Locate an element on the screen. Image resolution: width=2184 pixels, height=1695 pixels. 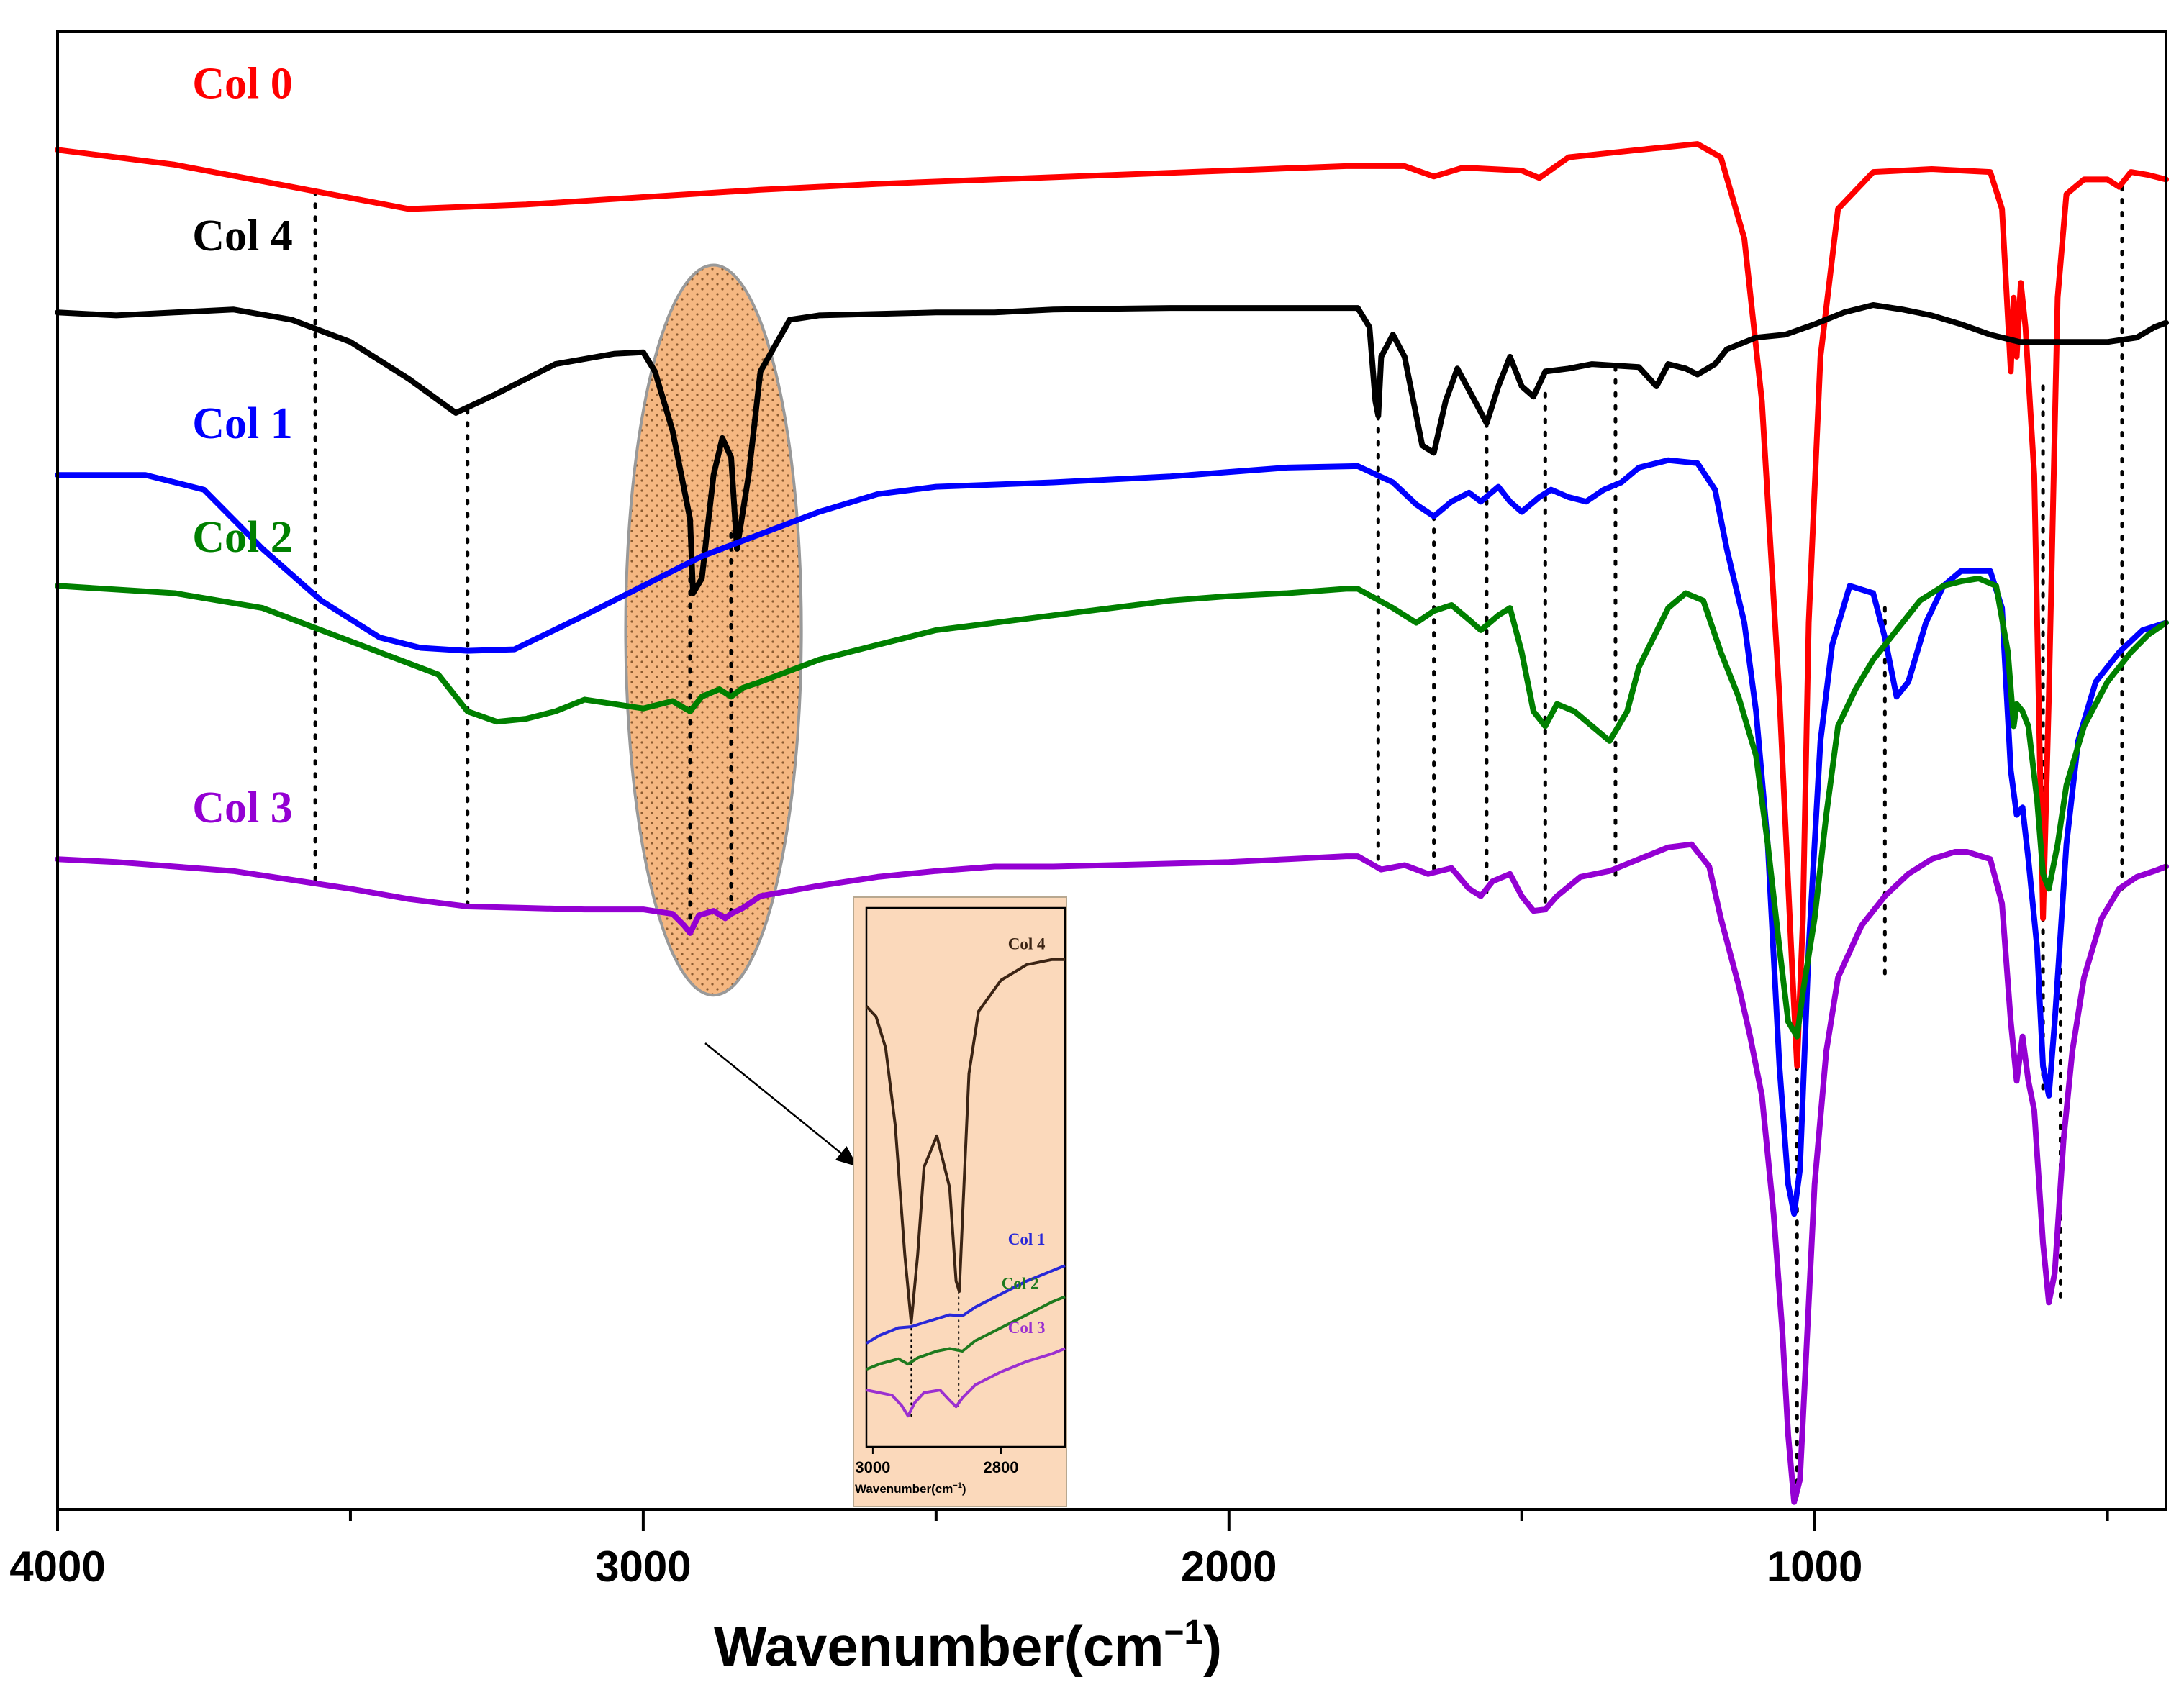
inset-series-labels: Col 4 Col 1 Col 2 Col 3 is located at coordinates (1024, 1136).